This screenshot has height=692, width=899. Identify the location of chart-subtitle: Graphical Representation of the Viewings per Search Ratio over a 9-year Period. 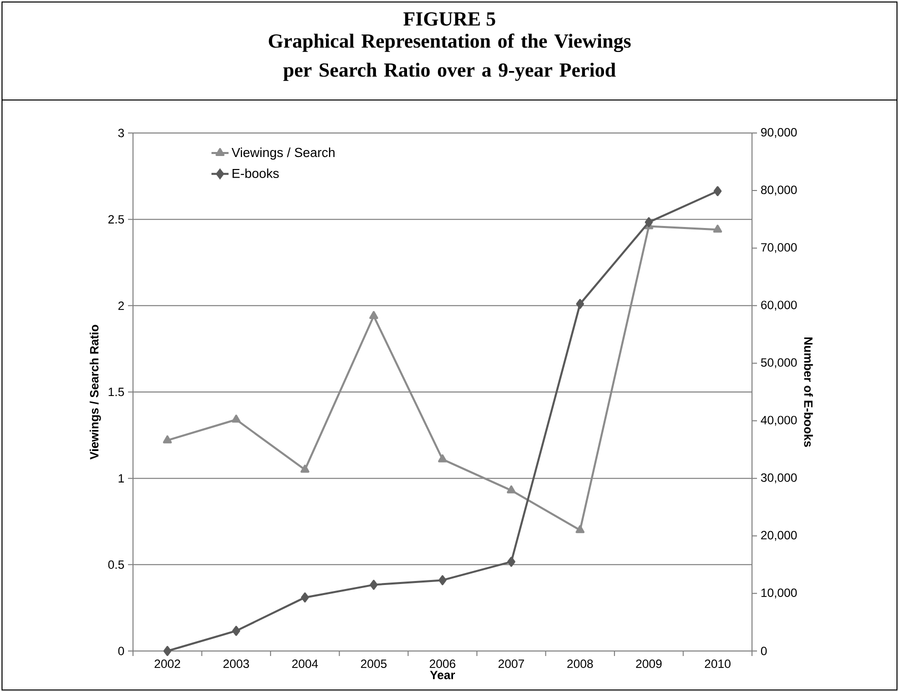
(449, 57).